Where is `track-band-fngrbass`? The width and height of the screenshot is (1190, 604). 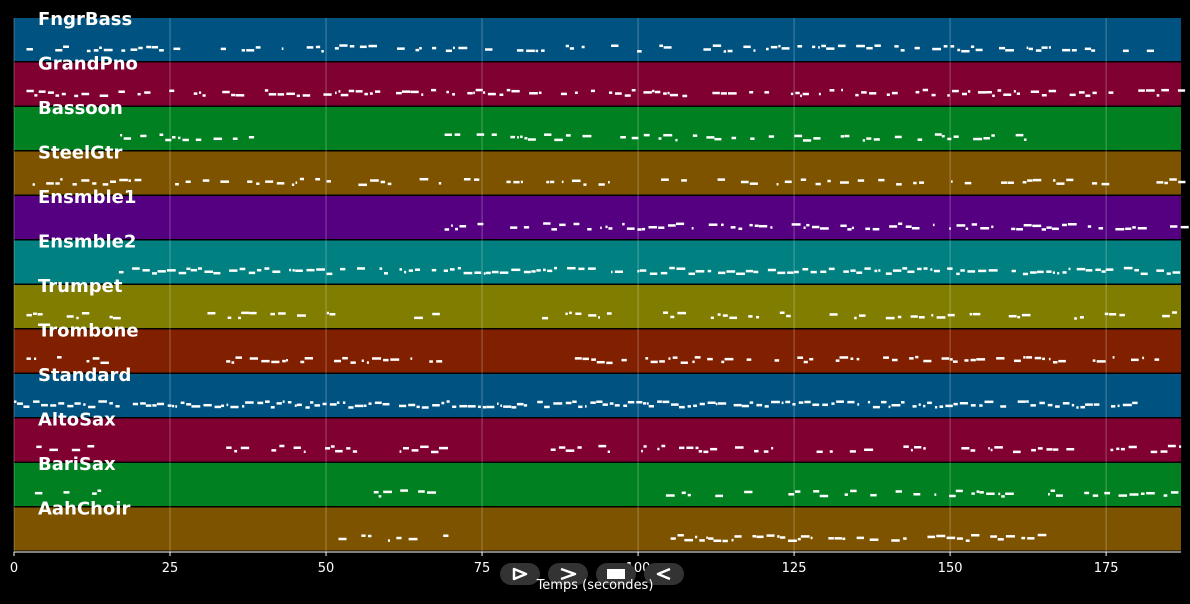
track-band-fngrbass is located at coordinates (597, 39).